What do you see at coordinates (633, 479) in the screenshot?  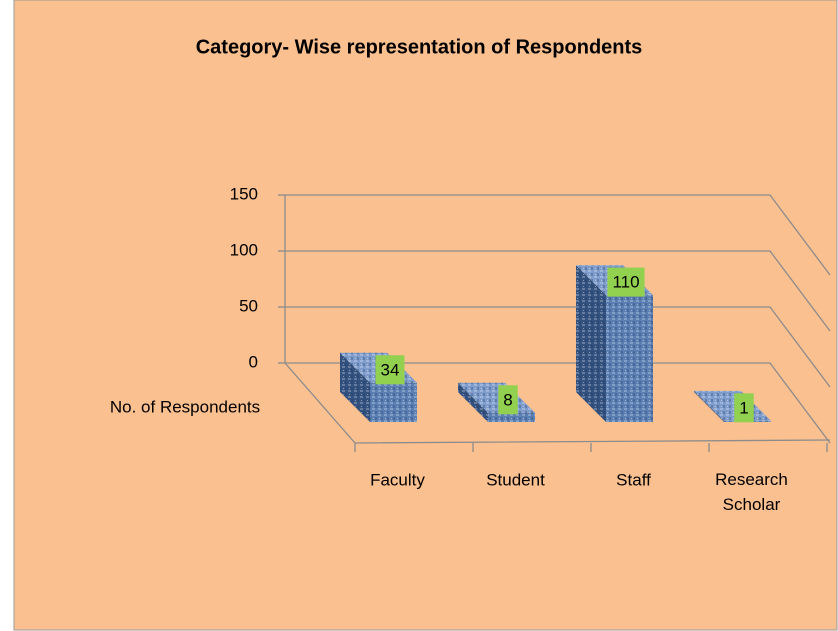 I see `x-tick-label: Staff` at bounding box center [633, 479].